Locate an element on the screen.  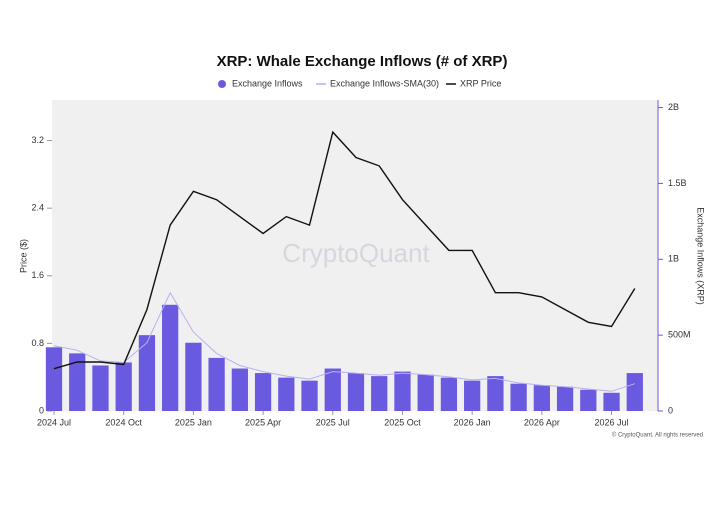
chart-title: XRP: Whale Exchange Inflows (# of XRP) is located at coordinates (362, 61).